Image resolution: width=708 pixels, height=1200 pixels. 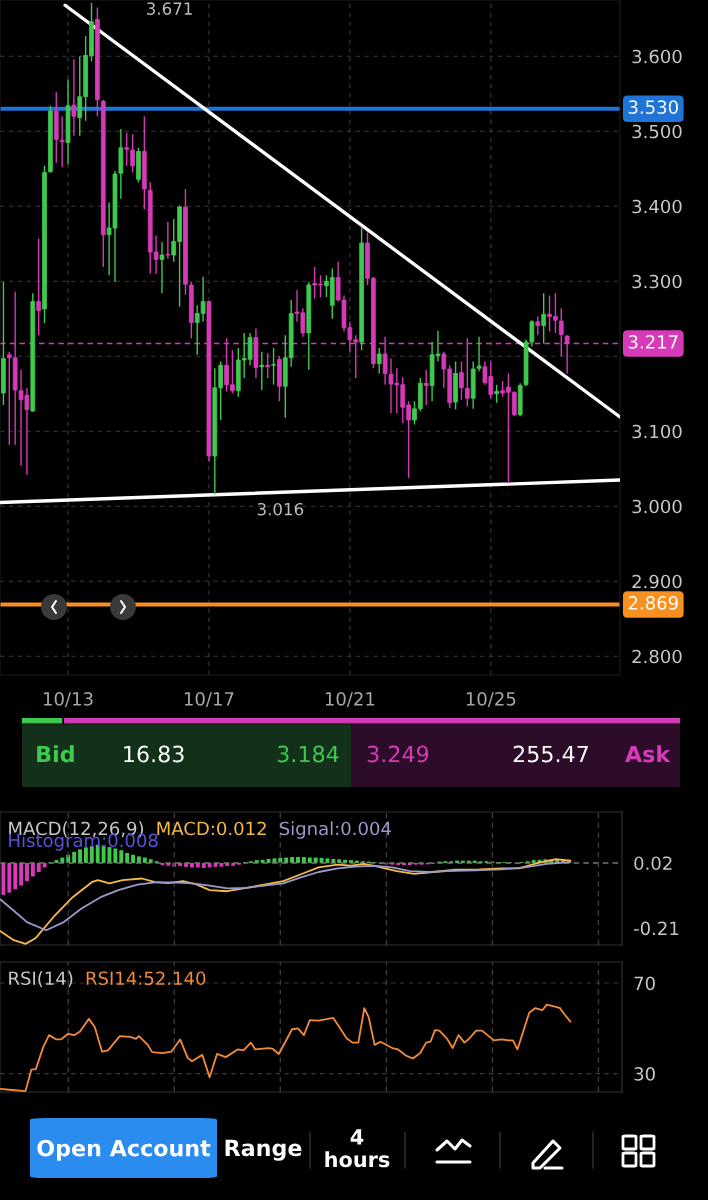 I want to click on series-label: Signal:0.004, so click(x=335, y=830).